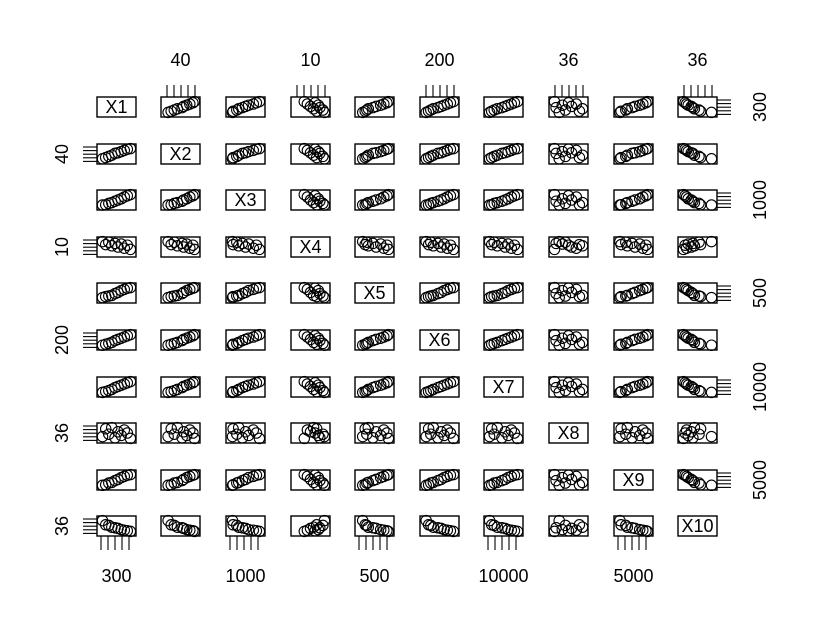 The height and width of the screenshot is (631, 827). Describe the element at coordinates (374, 339) in the screenshot. I see `panel-X6-X5` at that location.